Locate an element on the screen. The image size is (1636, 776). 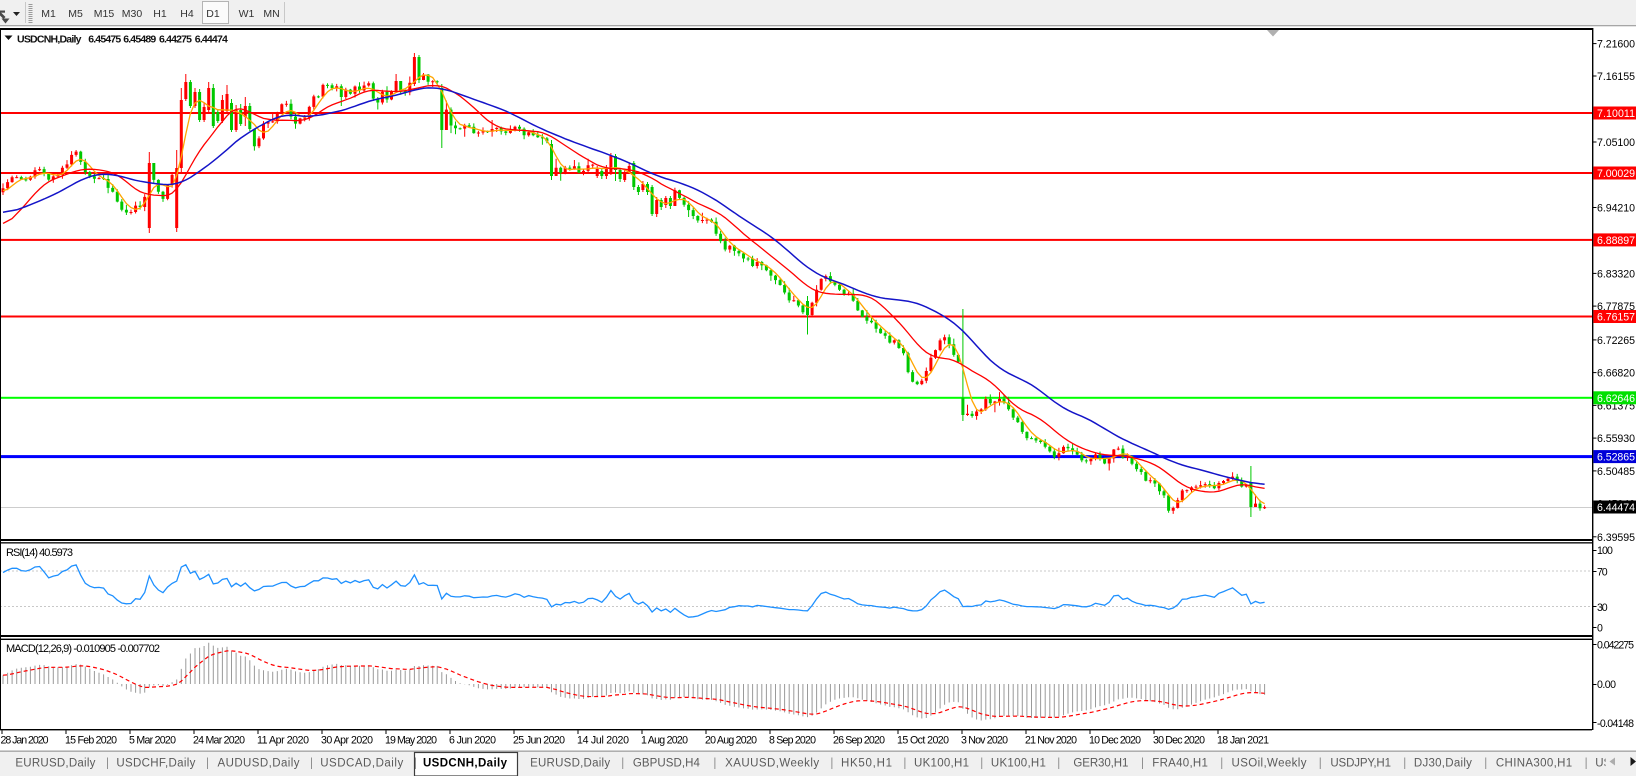
svg-text: 30 Dec 2020 is located at coordinates (1179, 741).